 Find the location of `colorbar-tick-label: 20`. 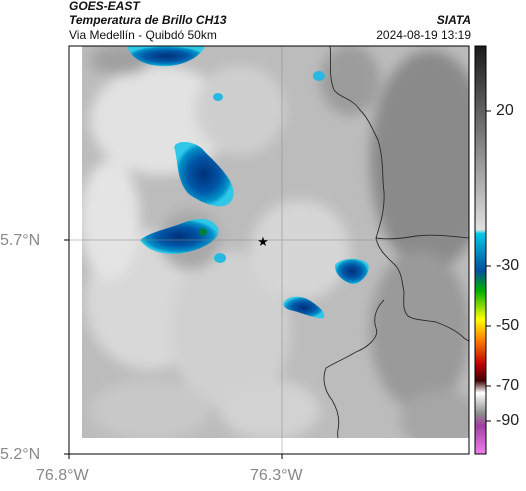

colorbar-tick-label: 20 is located at coordinates (505, 110).